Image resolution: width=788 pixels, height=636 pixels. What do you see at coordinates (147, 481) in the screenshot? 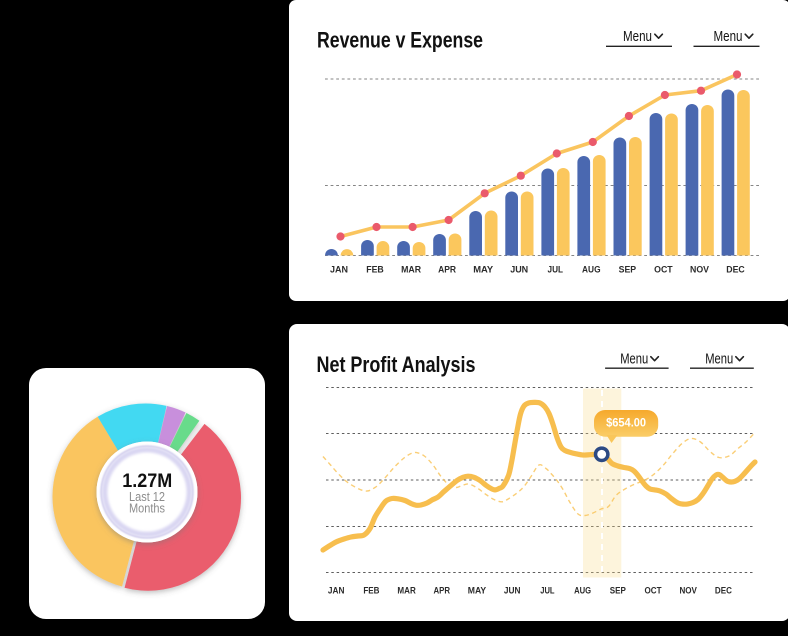
I see `svg-text: 1.27M` at bounding box center [147, 481].